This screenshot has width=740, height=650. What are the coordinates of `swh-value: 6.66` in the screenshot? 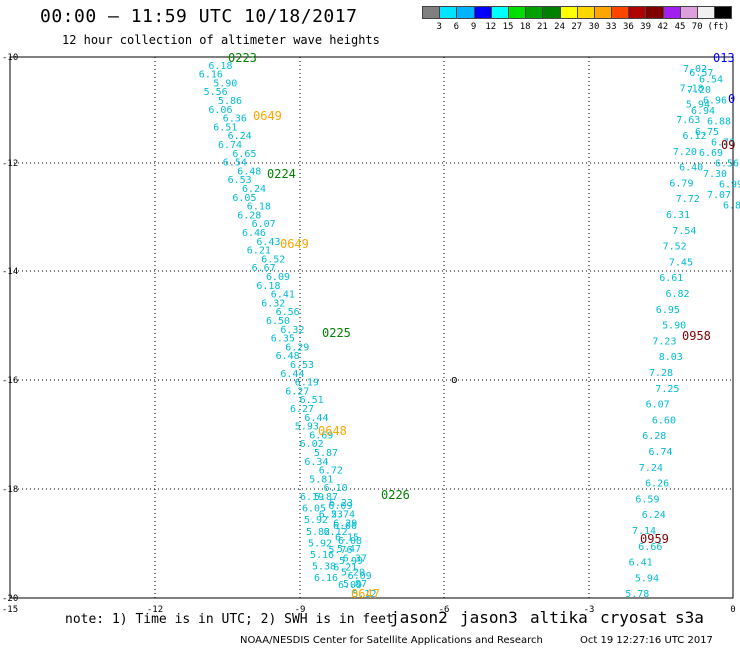 It's located at (650, 547).